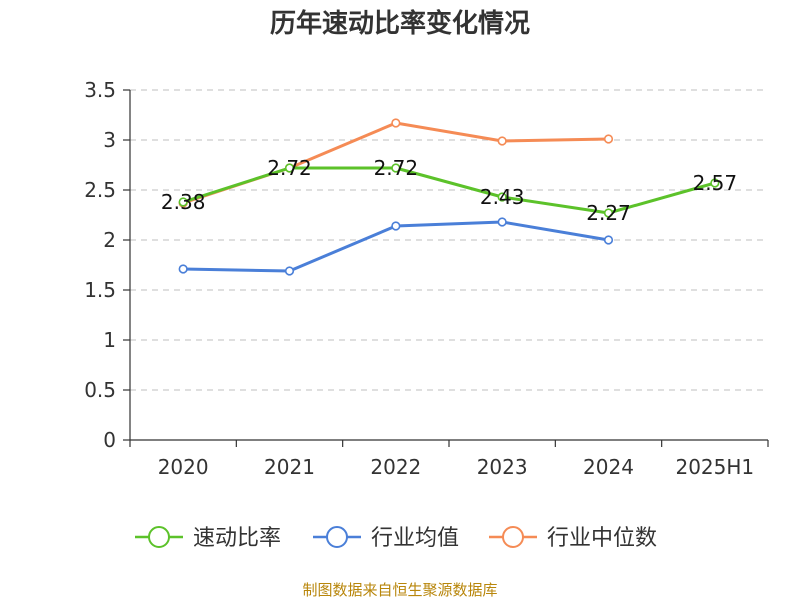 This screenshot has height=600, width=800. What do you see at coordinates (109, 140) in the screenshot?
I see `y-tick-label: 3` at bounding box center [109, 140].